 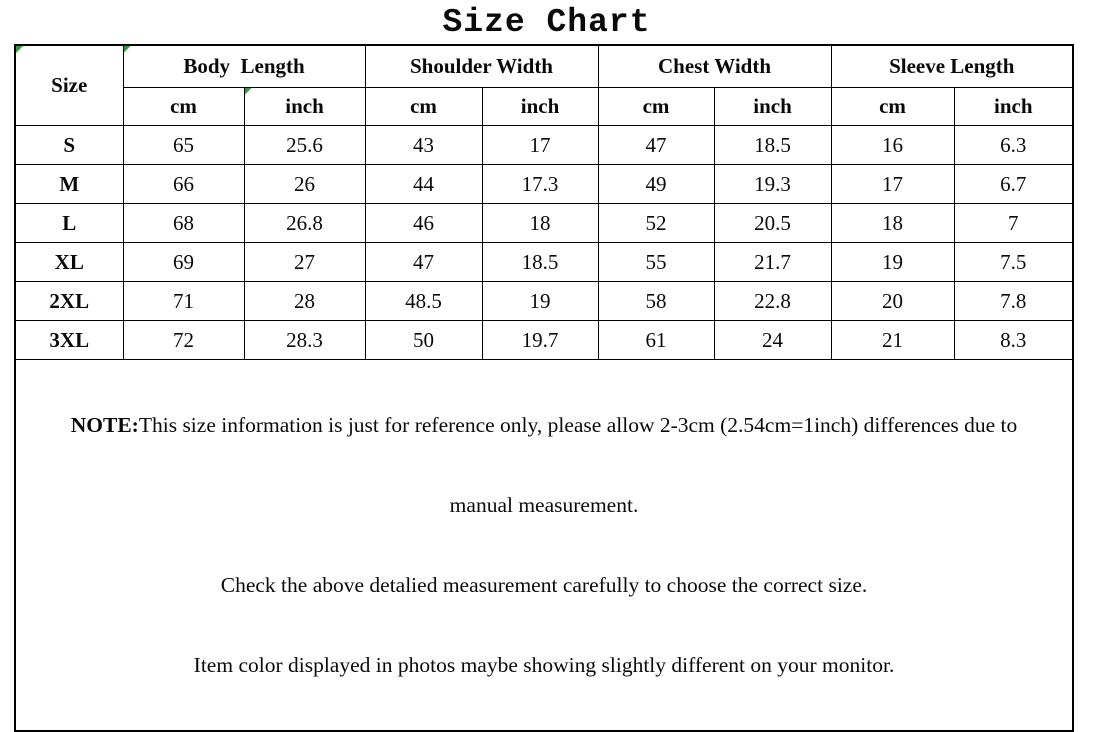 I want to click on unit-header-body-length-cm: cm, so click(x=183, y=106).